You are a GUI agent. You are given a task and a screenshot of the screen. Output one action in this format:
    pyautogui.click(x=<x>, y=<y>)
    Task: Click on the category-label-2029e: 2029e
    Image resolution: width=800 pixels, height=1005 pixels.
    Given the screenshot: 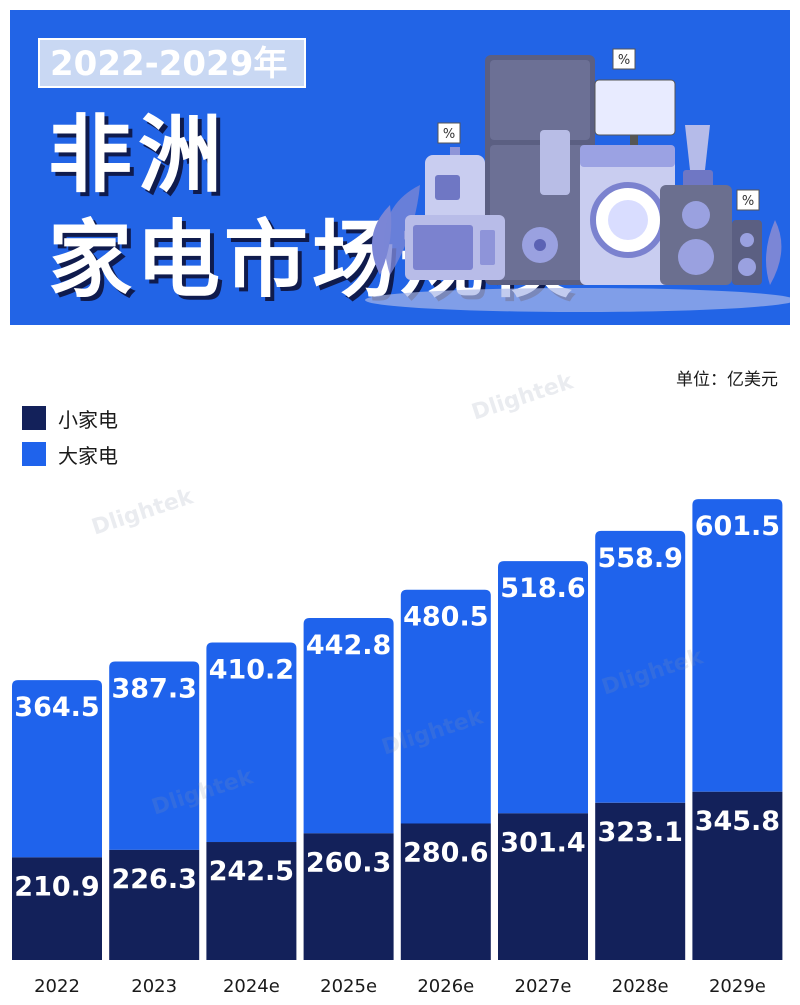 What is the action you would take?
    pyautogui.click(x=737, y=986)
    